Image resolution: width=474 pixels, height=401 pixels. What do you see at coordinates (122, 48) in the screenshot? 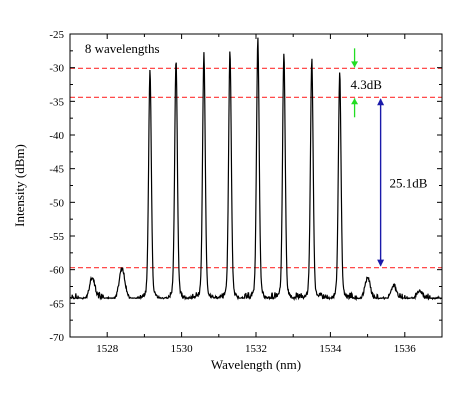
I see `annotation-wavelength-count: 8 wavelengths` at bounding box center [122, 48].